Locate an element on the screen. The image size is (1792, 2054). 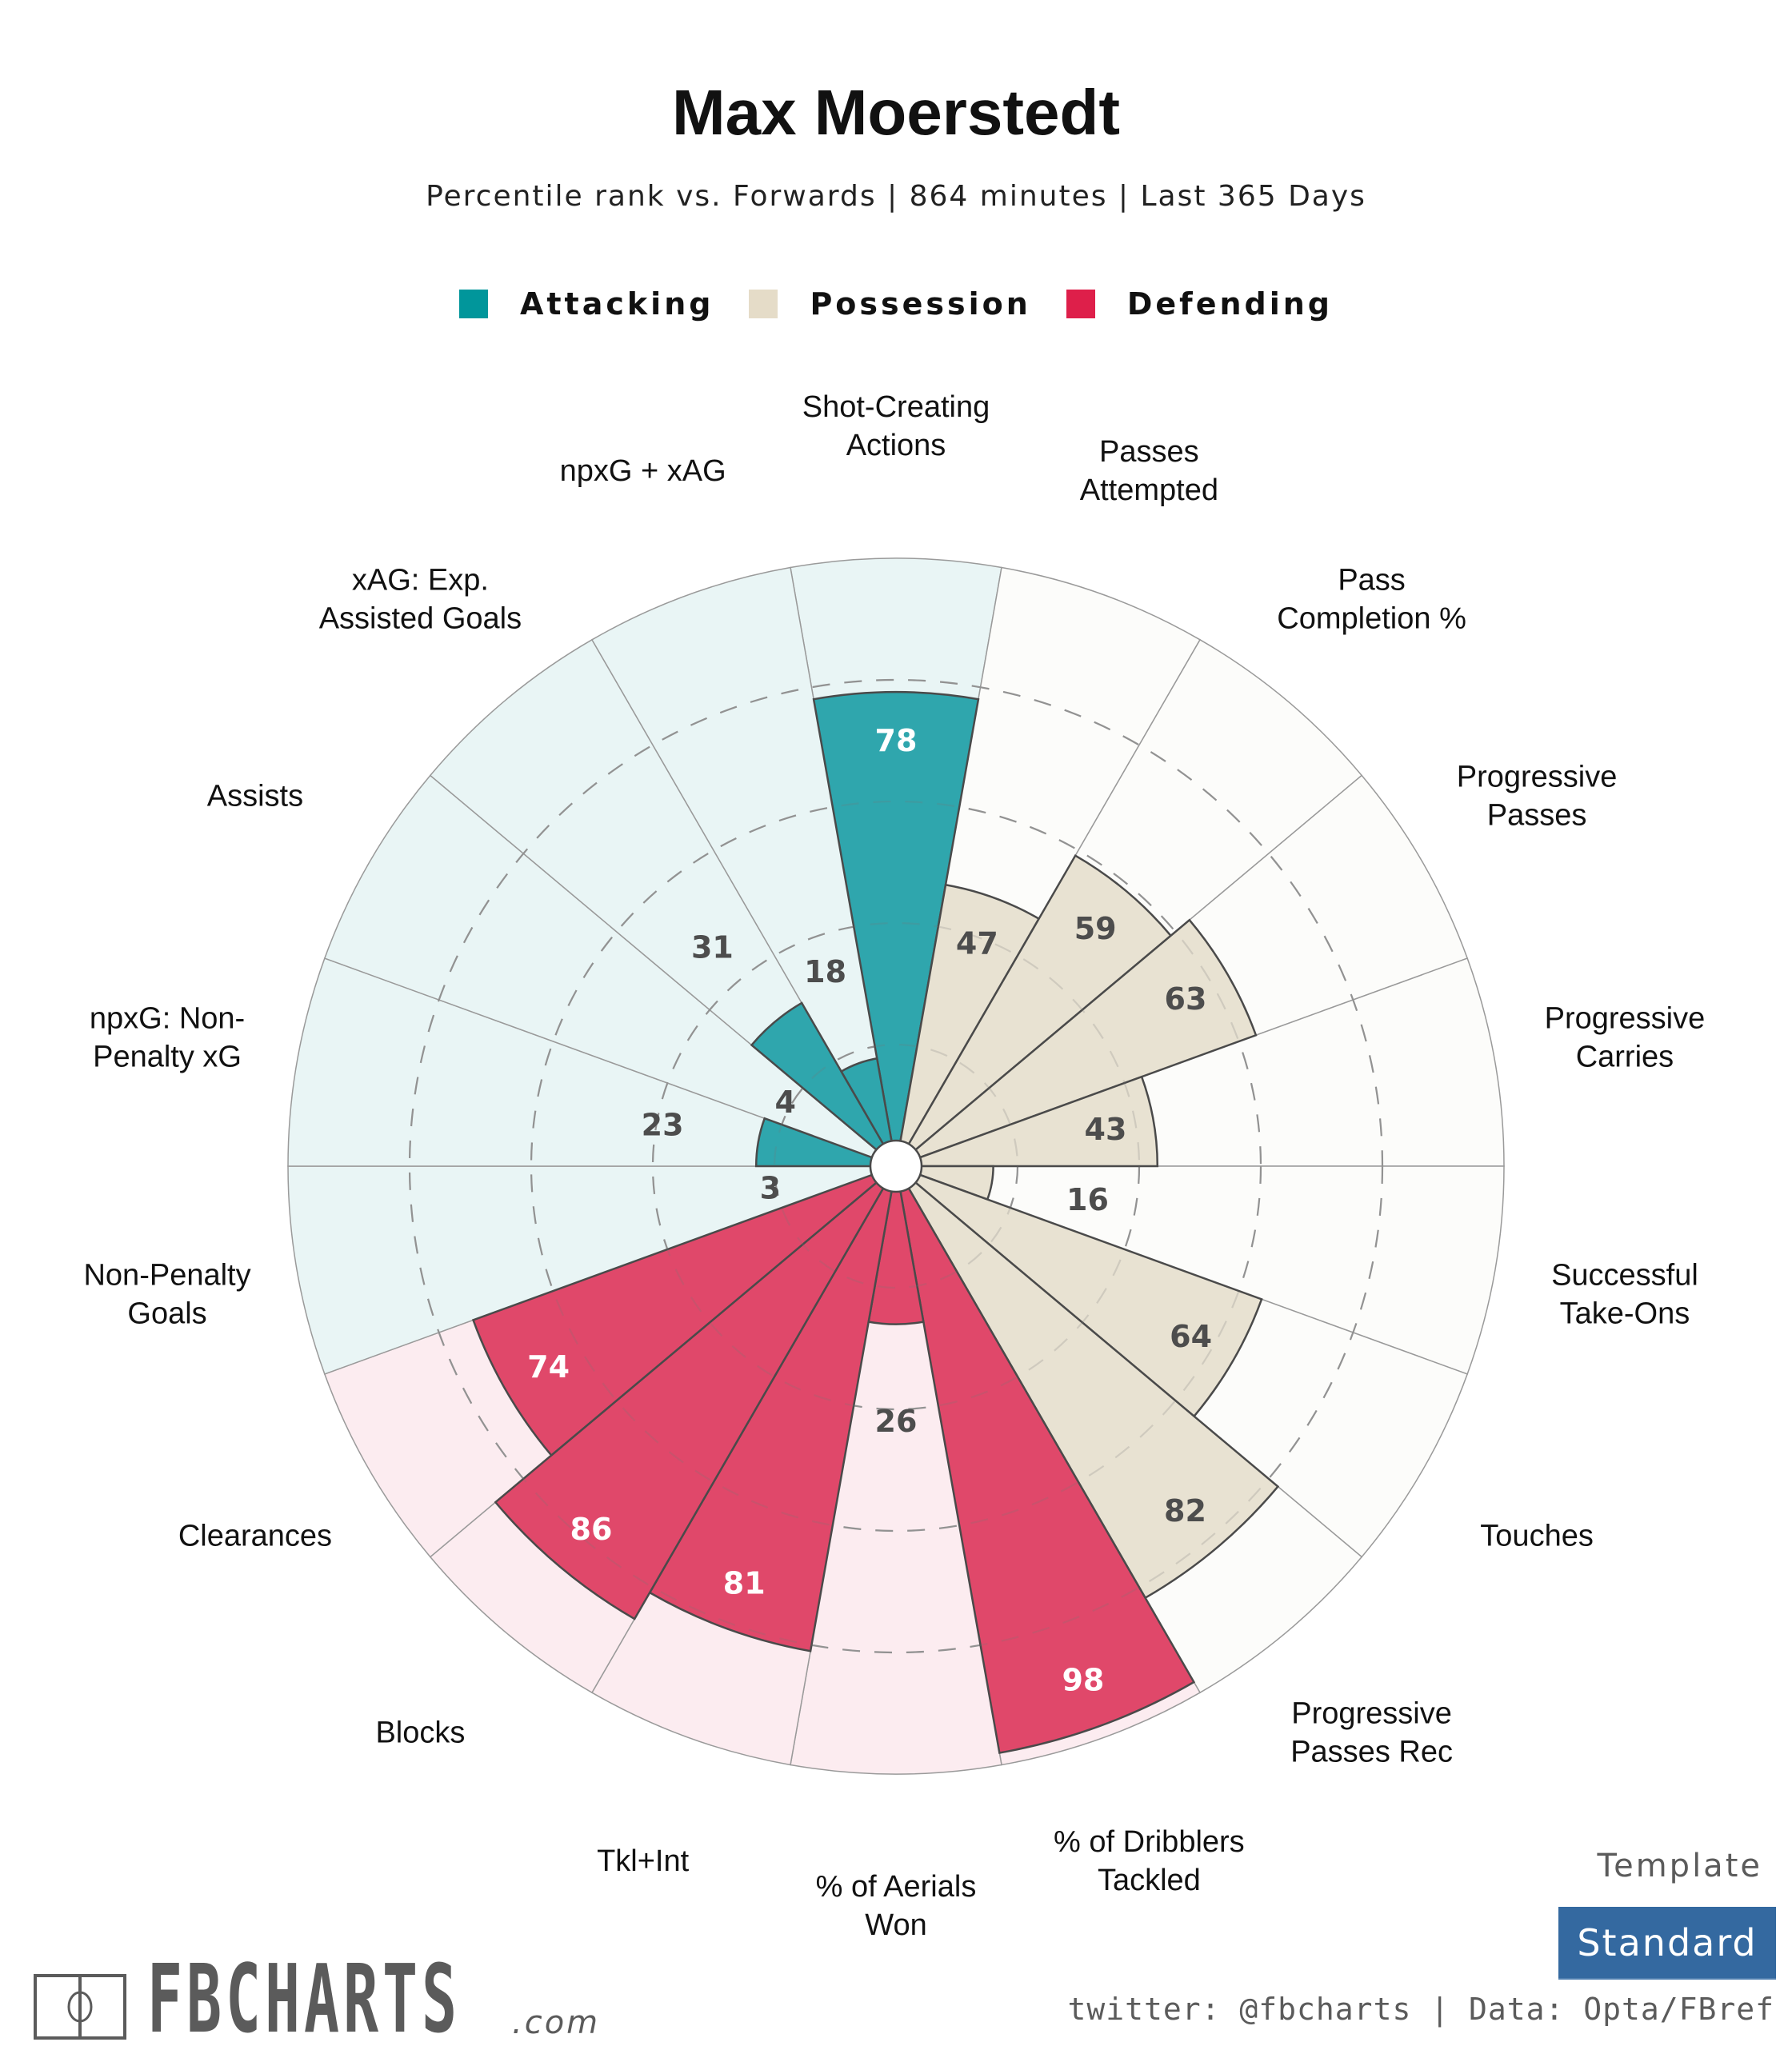
legend-label-possession: Possession is located at coordinates (920, 304).